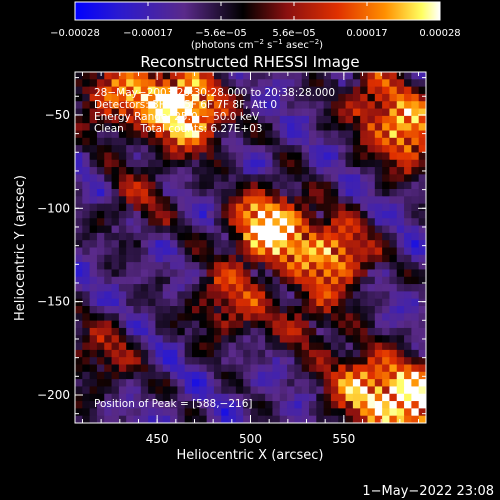 This screenshot has height=500, width=500. What do you see at coordinates (148, 33) in the screenshot?
I see `colorbar-tick-label: −0.00017` at bounding box center [148, 33].